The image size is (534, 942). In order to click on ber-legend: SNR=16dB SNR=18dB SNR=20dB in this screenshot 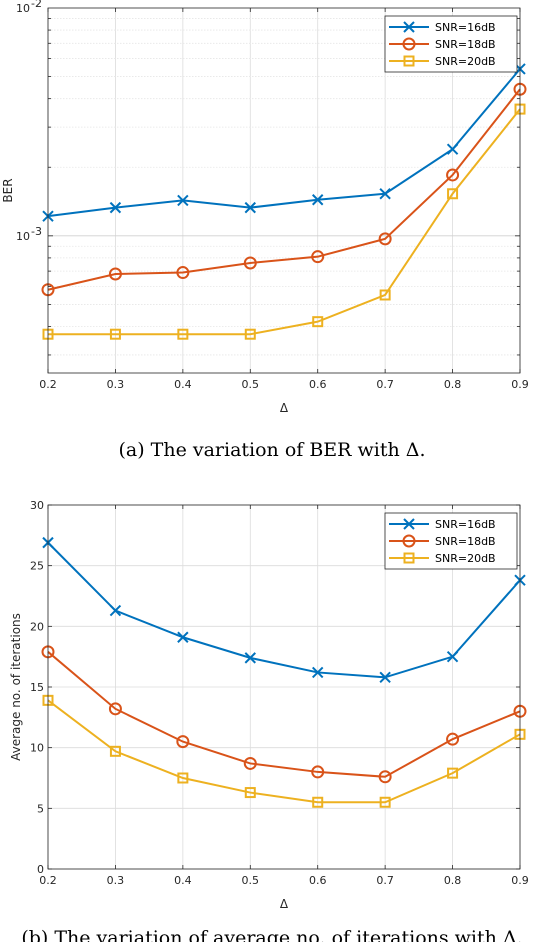, I will do `click(451, 44)`.